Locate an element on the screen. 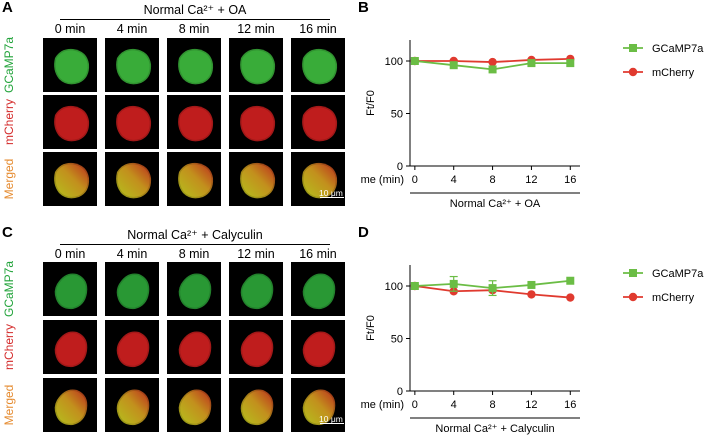  panel-letter-a: A is located at coordinates (7, 8).